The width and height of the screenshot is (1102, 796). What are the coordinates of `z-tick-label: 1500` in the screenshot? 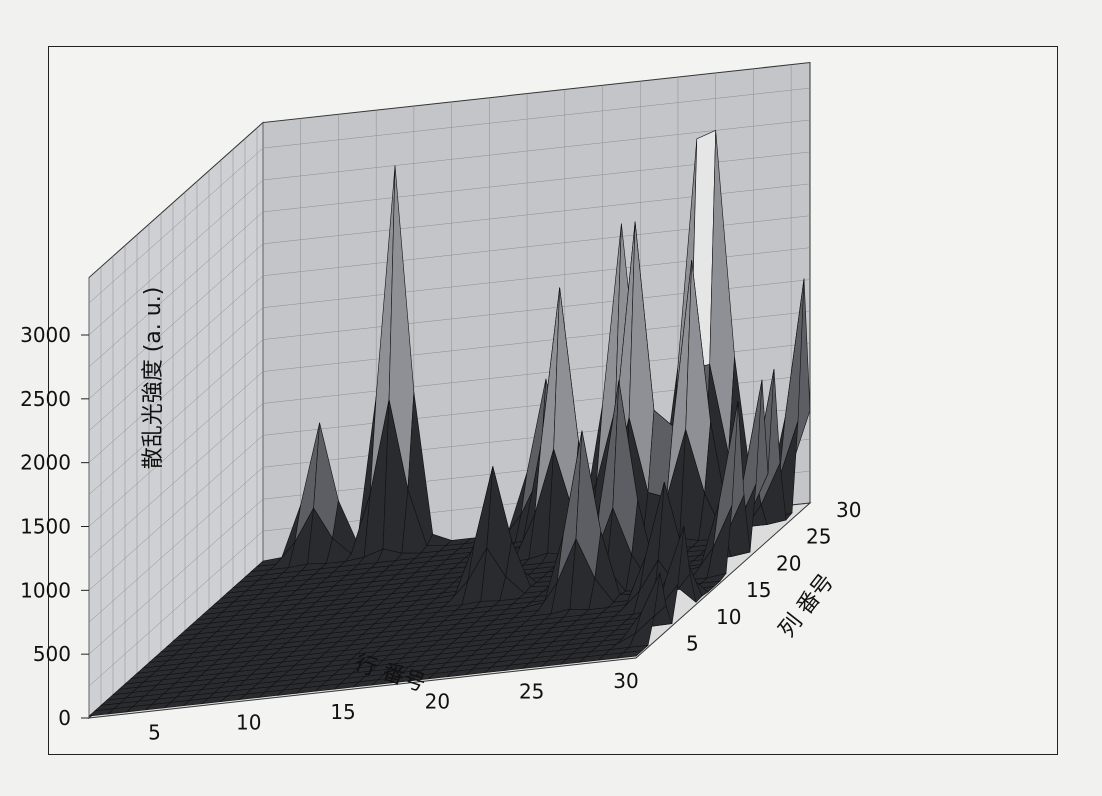 It's located at (45, 527).